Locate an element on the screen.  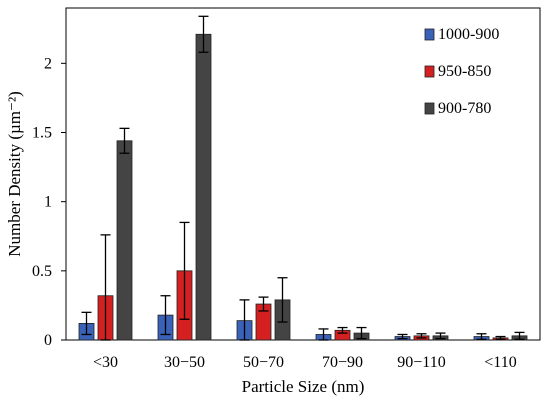
legend-label: 950-850 is located at coordinates (464, 71).